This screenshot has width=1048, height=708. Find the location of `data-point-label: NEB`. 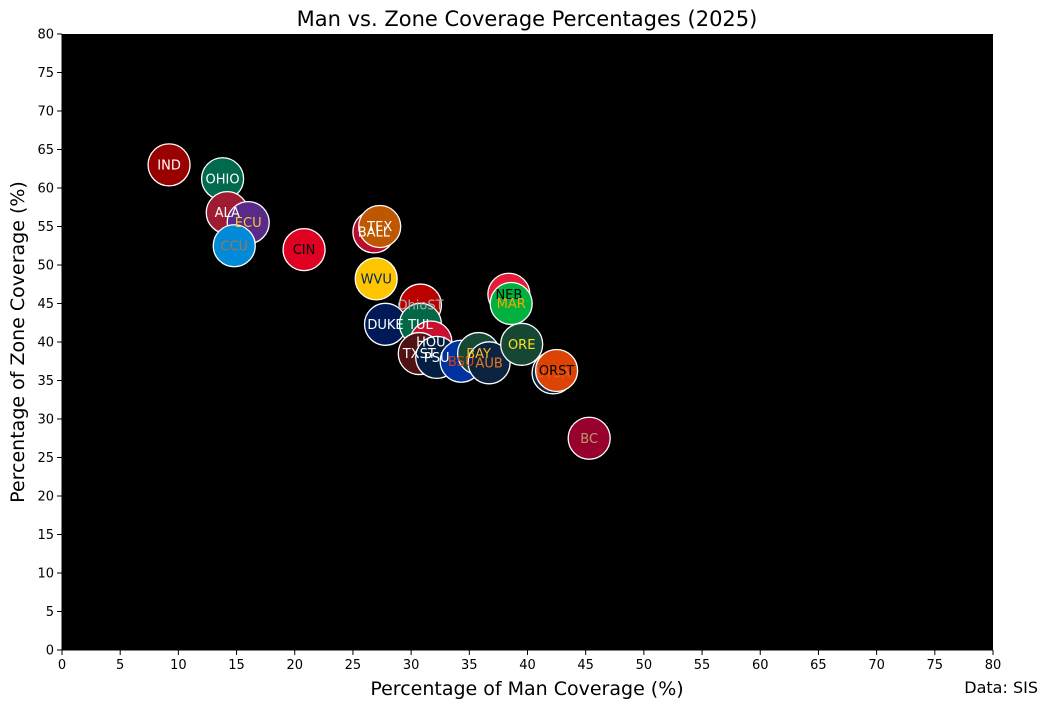

data-point-label: NEB is located at coordinates (508, 295).